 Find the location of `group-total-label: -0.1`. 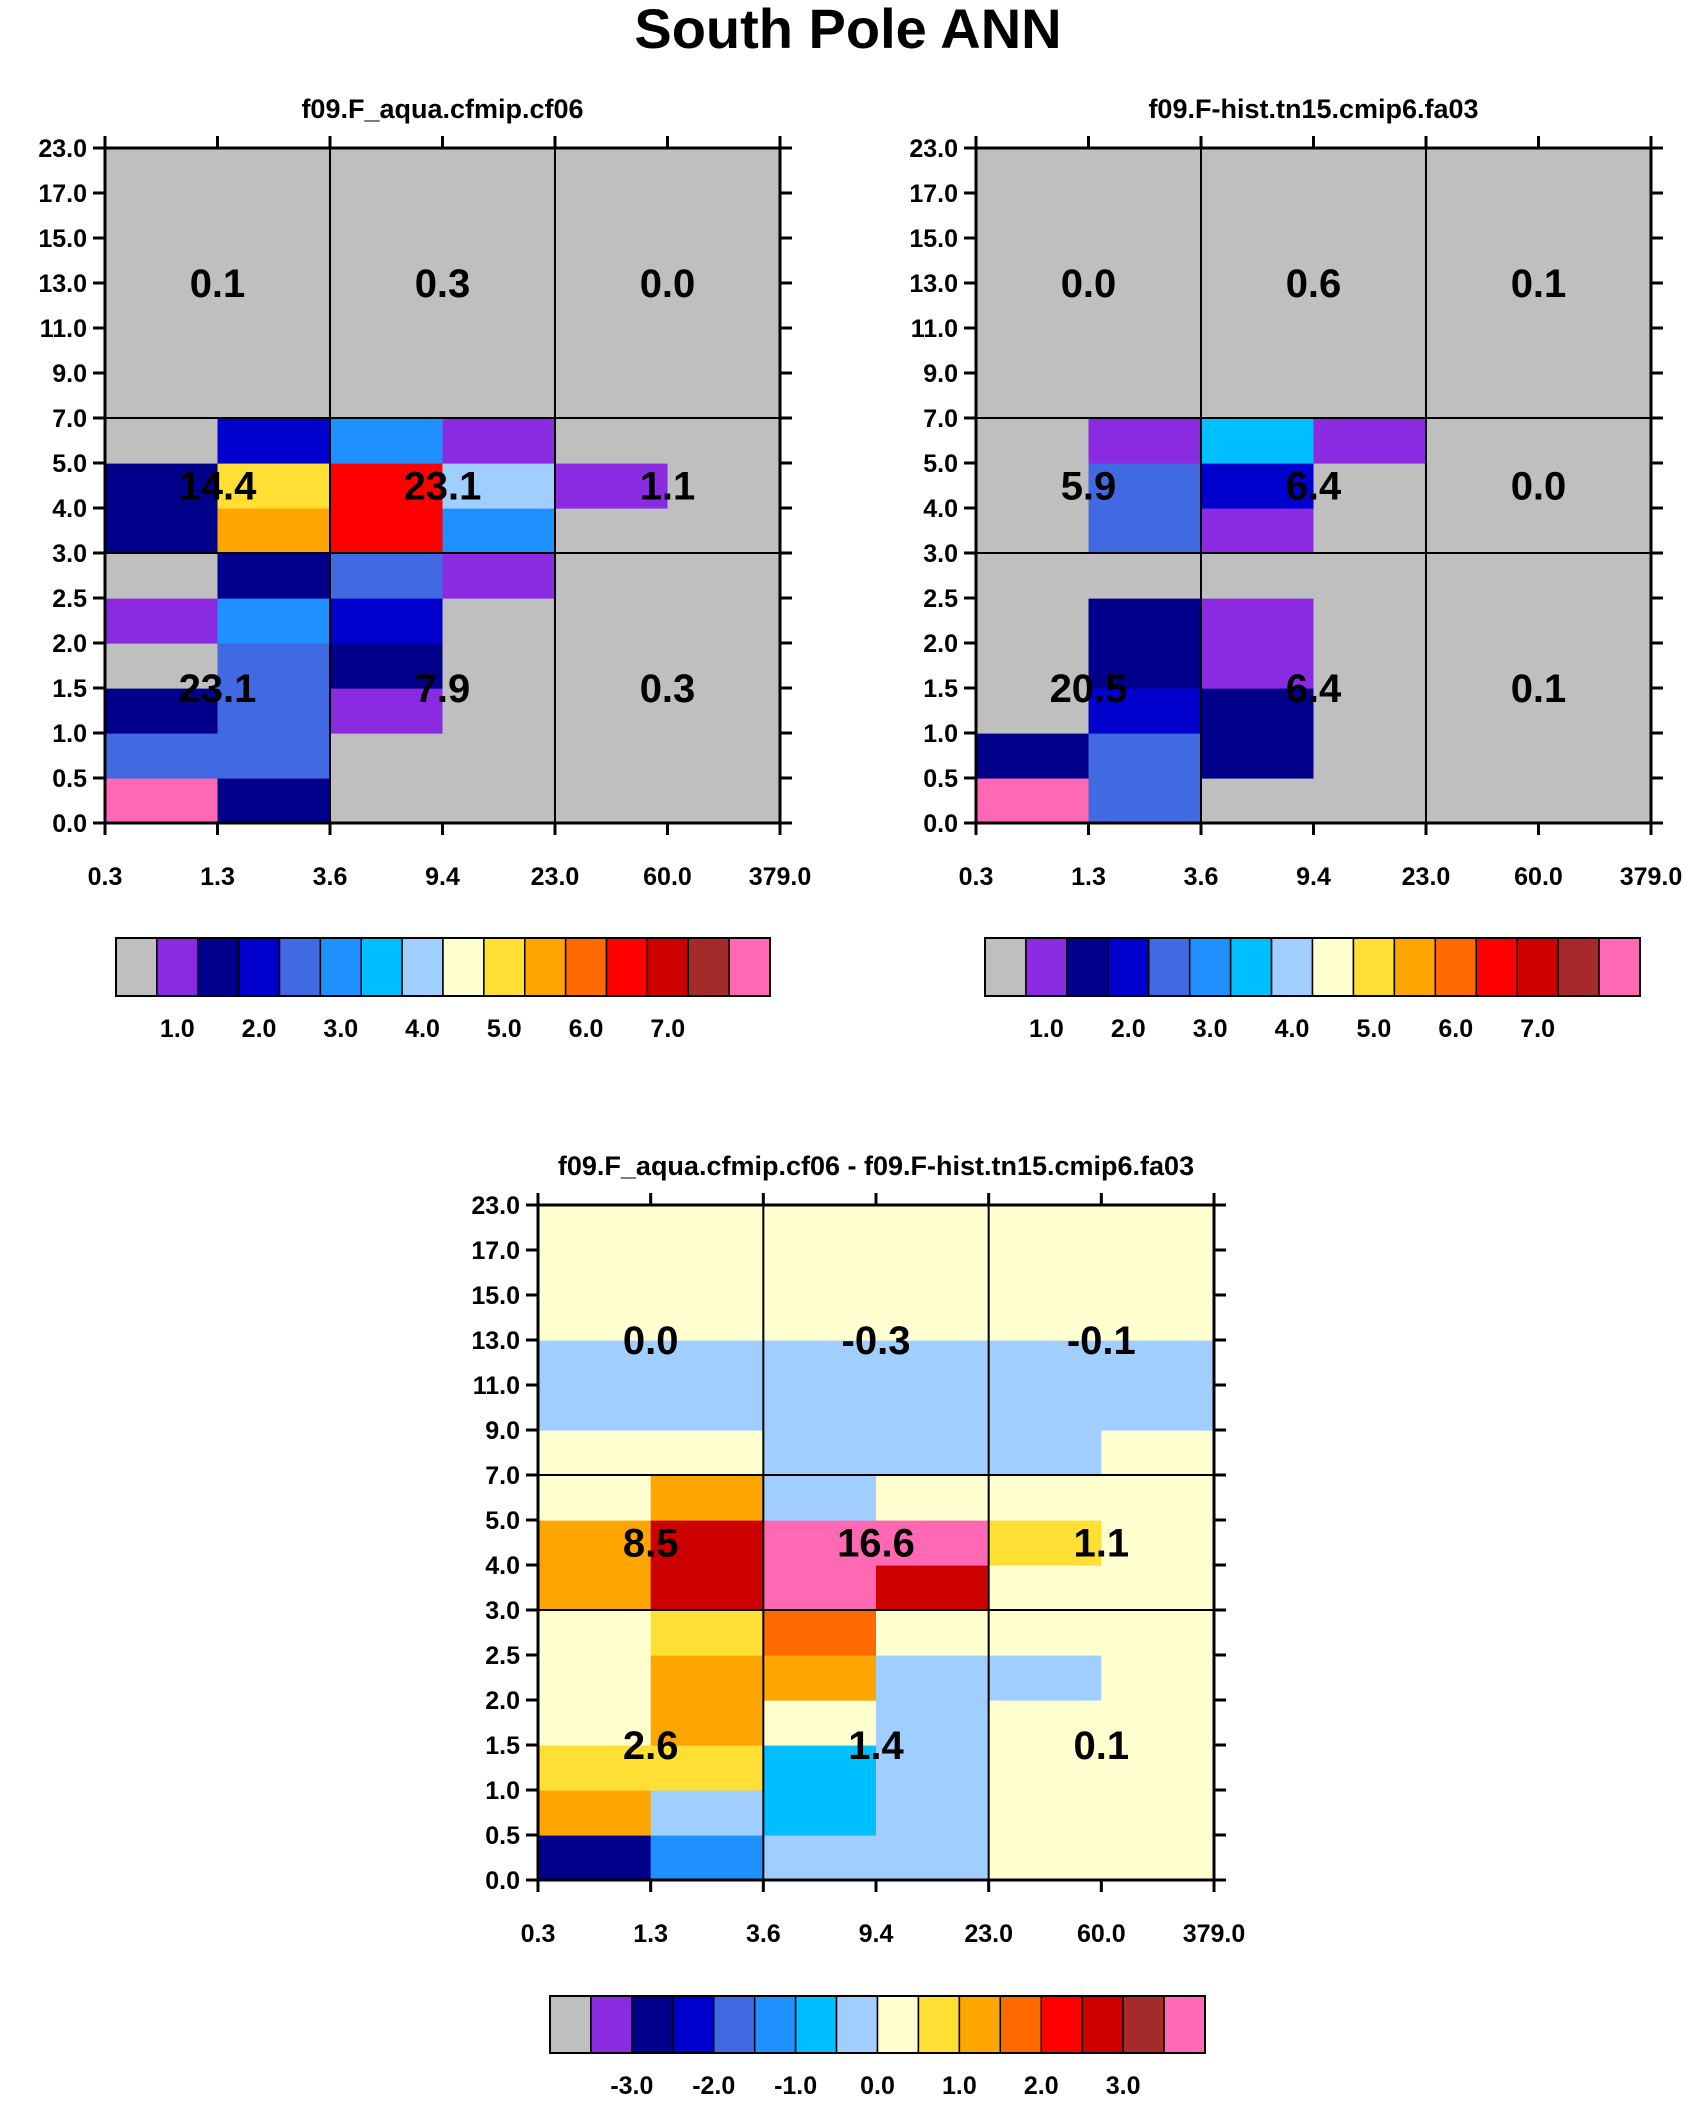

group-total-label: -0.1 is located at coordinates (1101, 1341).